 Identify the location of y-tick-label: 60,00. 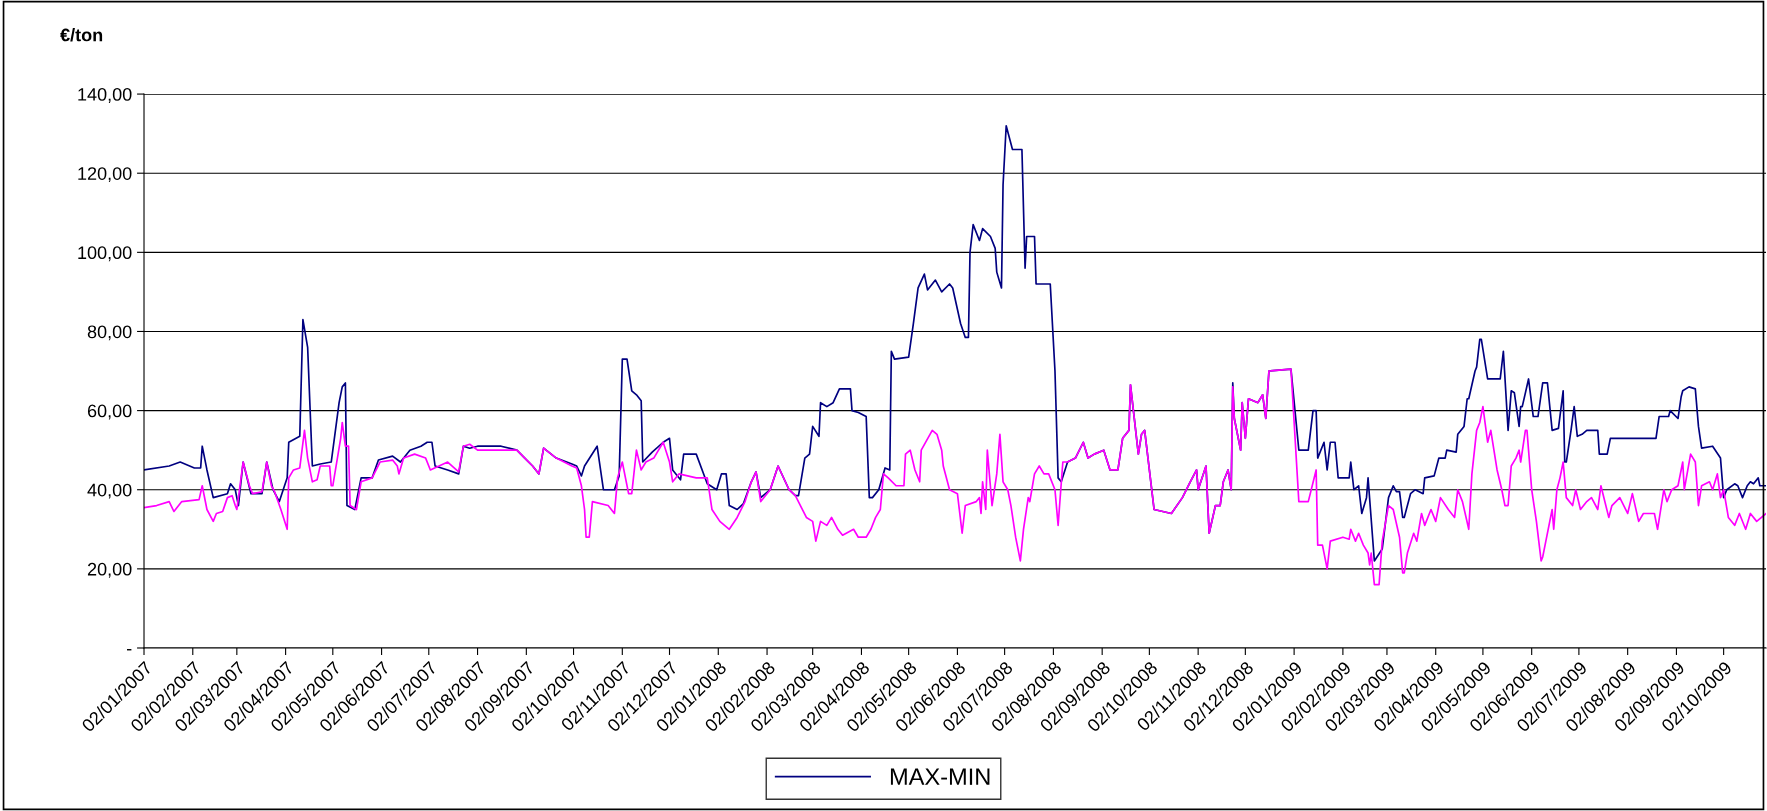
(109, 412).